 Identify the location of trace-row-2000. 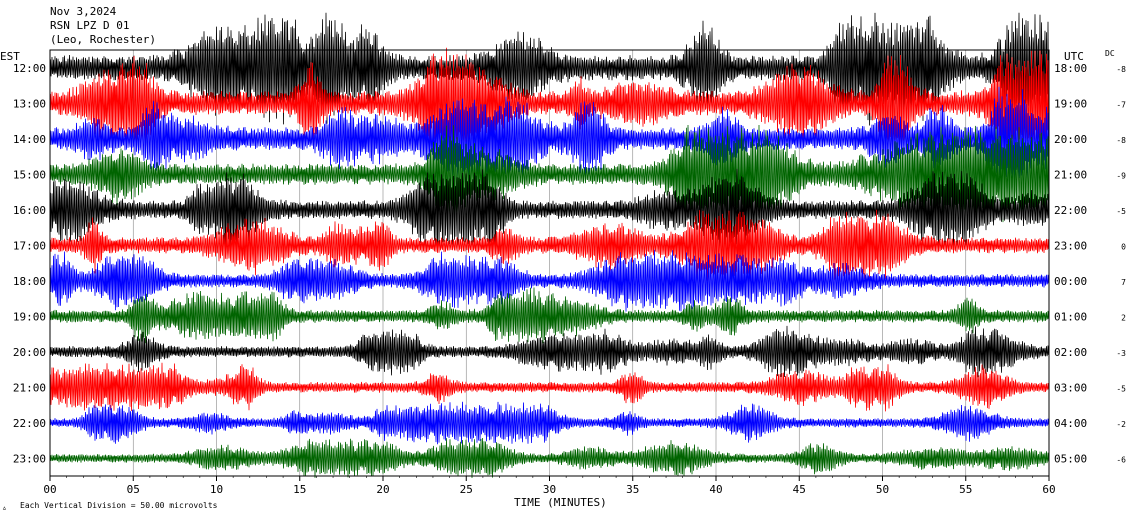
(549, 351).